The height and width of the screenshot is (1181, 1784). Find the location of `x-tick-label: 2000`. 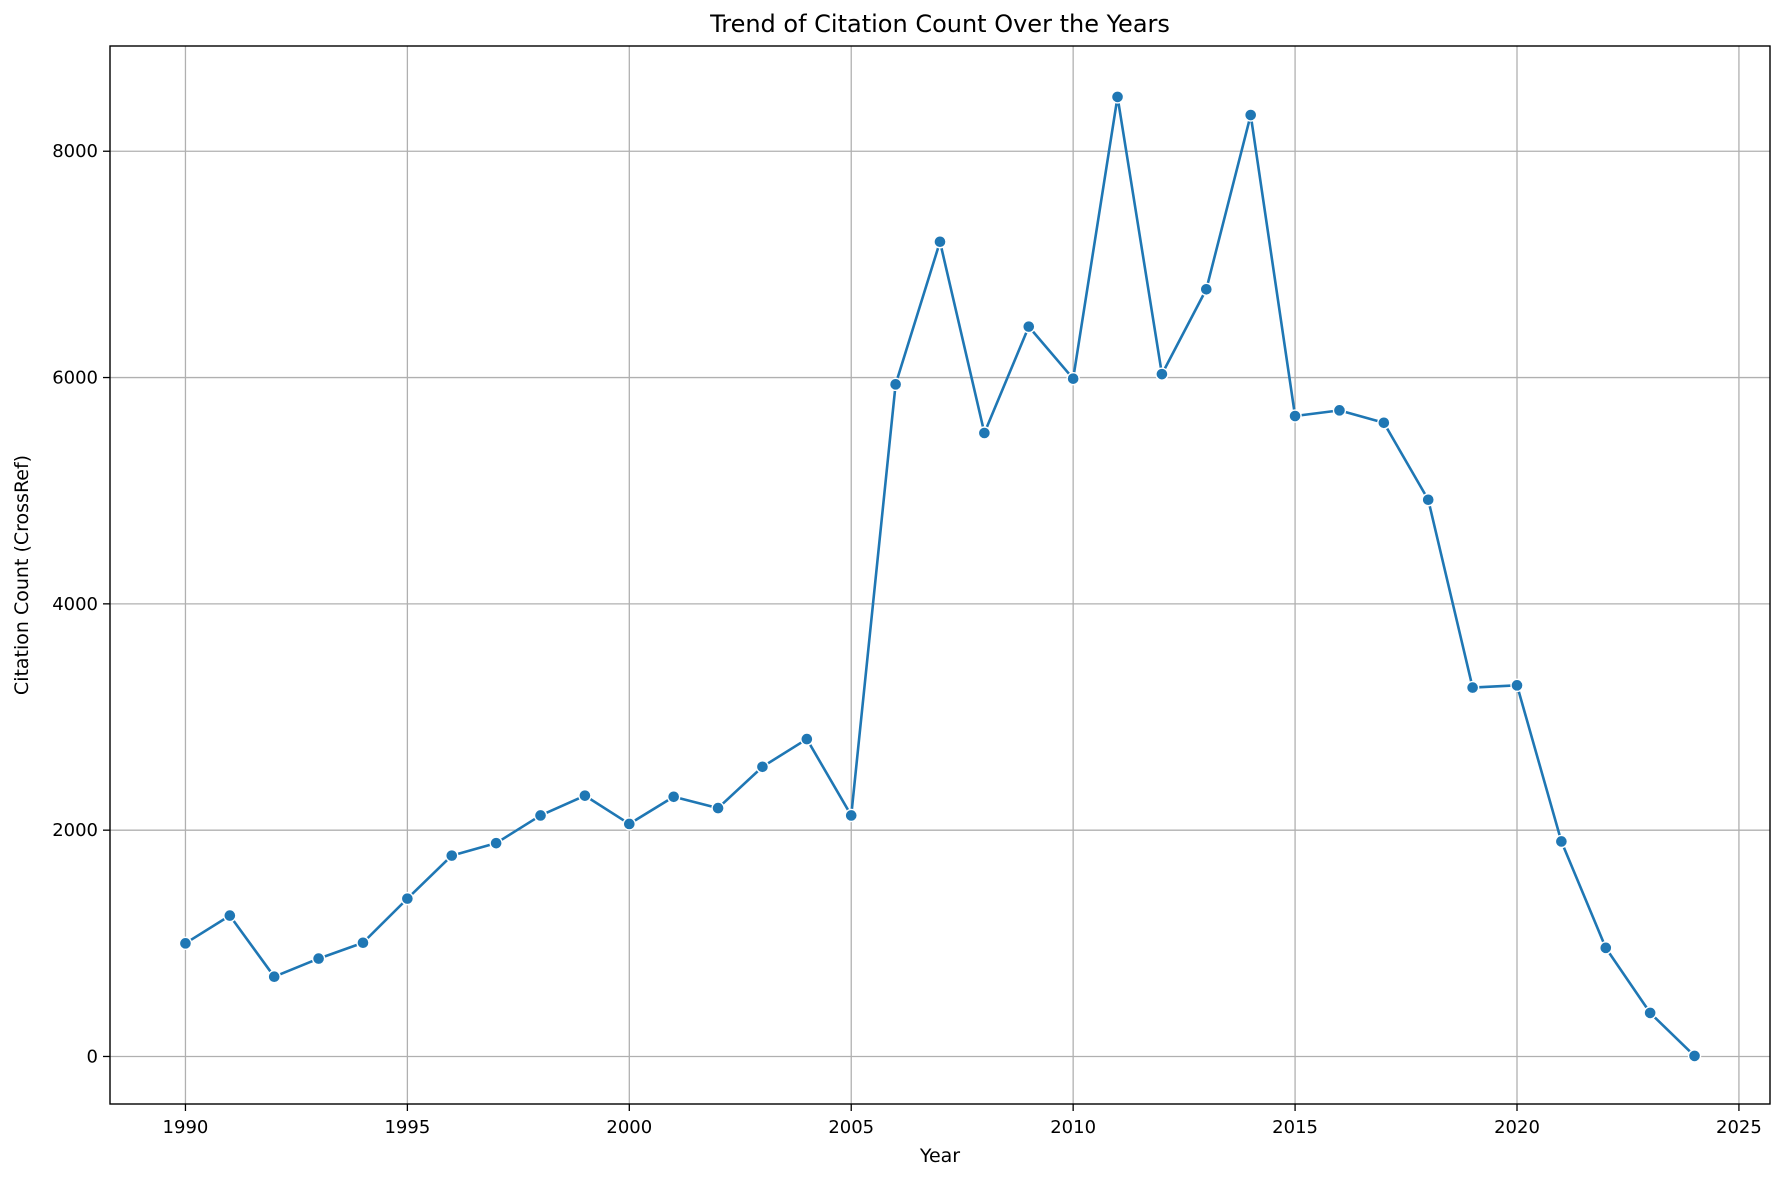

x-tick-label: 2000 is located at coordinates (629, 1127).